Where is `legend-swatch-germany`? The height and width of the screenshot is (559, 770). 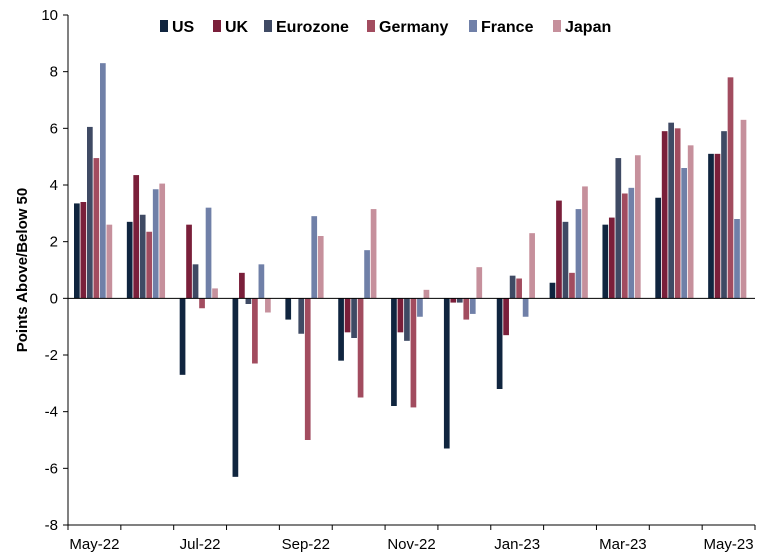 legend-swatch-germany is located at coordinates (371, 26).